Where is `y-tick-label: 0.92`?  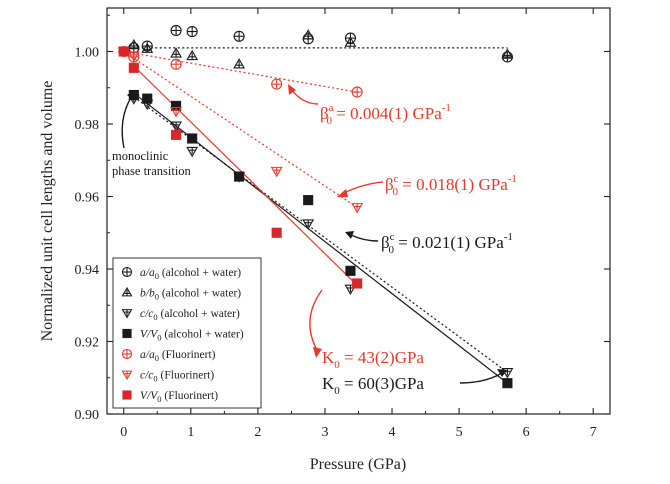 y-tick-label: 0.92 is located at coordinates (87, 343).